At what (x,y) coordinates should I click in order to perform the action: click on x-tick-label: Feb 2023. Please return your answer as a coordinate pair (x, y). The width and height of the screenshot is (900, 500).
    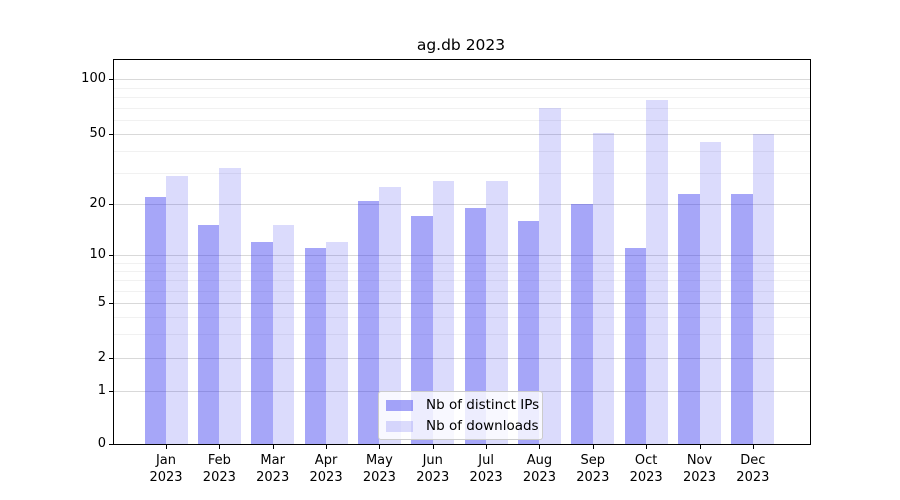
    Looking at the image, I should click on (219, 469).